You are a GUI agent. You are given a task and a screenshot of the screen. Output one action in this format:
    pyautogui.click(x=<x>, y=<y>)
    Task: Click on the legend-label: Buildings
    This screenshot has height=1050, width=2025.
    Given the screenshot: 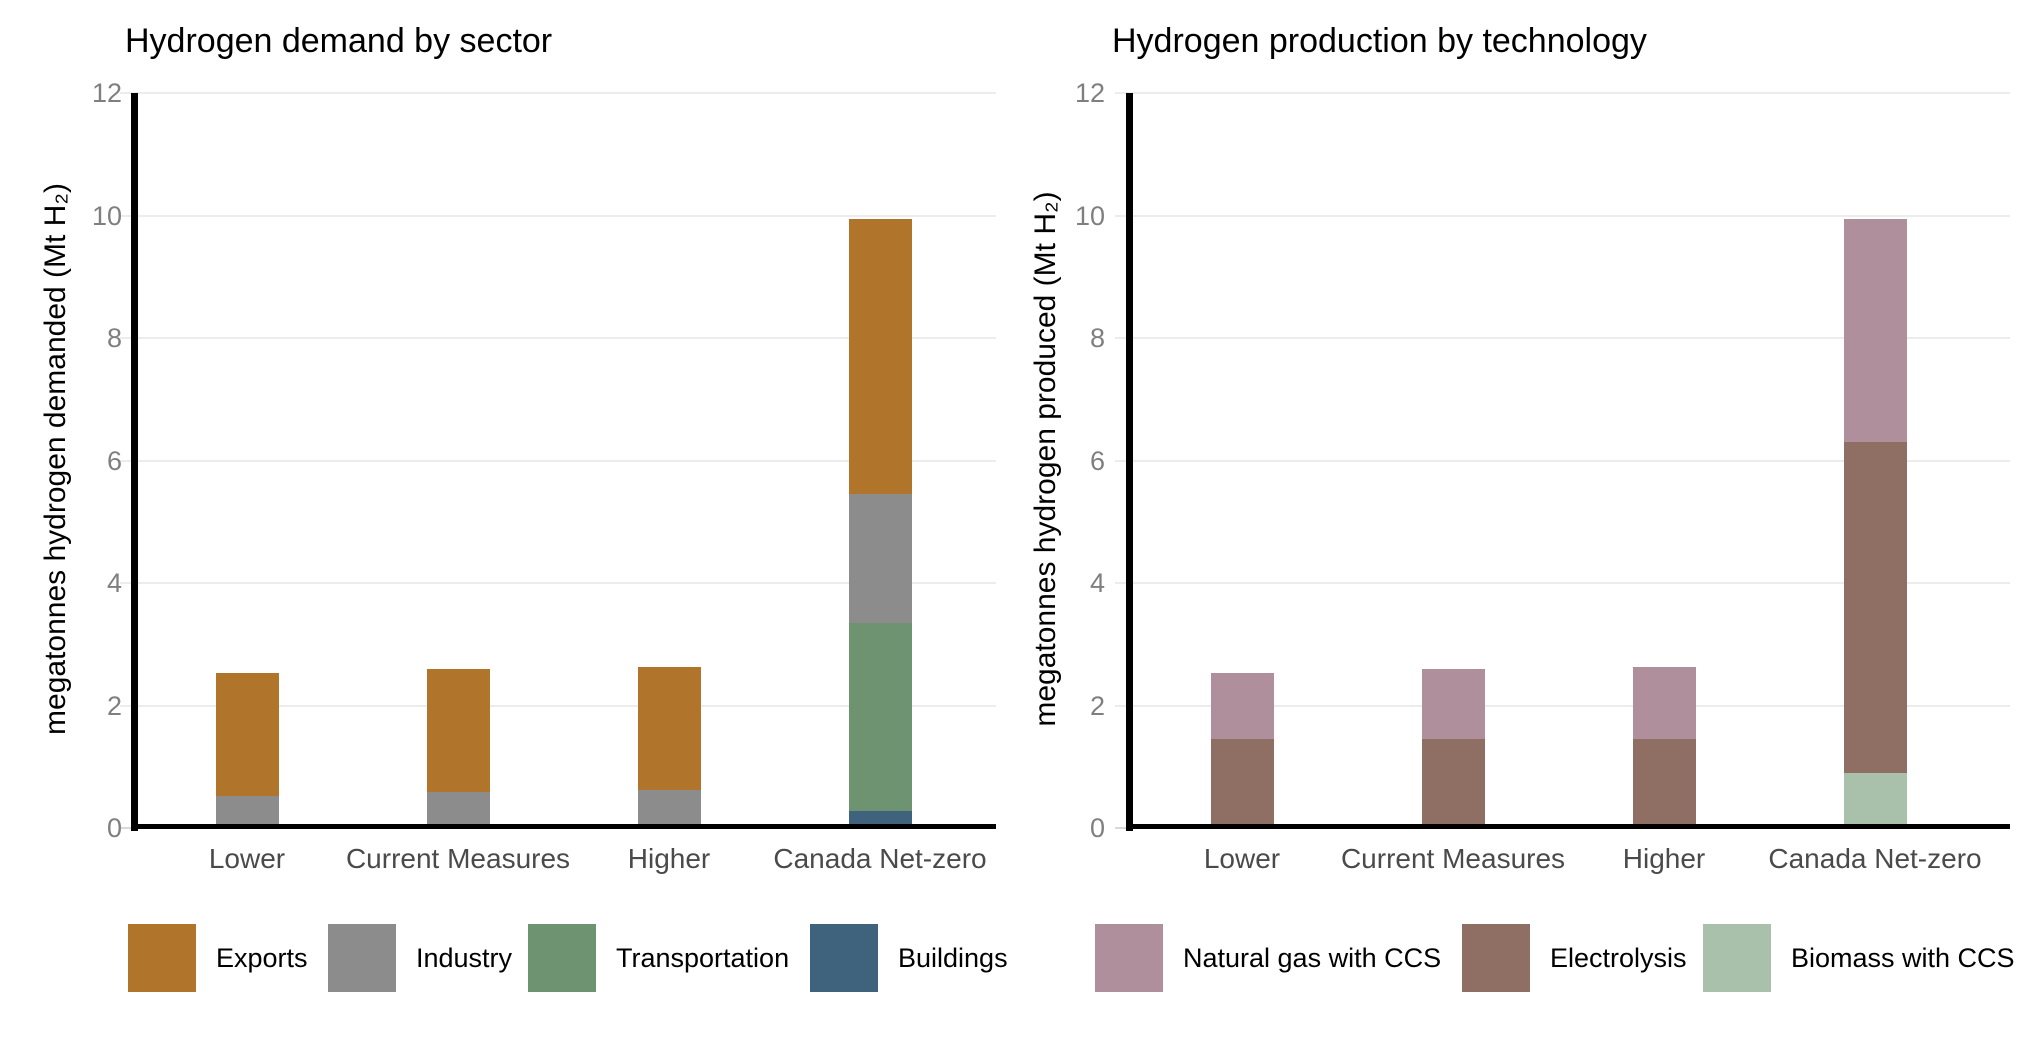 What is the action you would take?
    pyautogui.click(x=953, y=958)
    